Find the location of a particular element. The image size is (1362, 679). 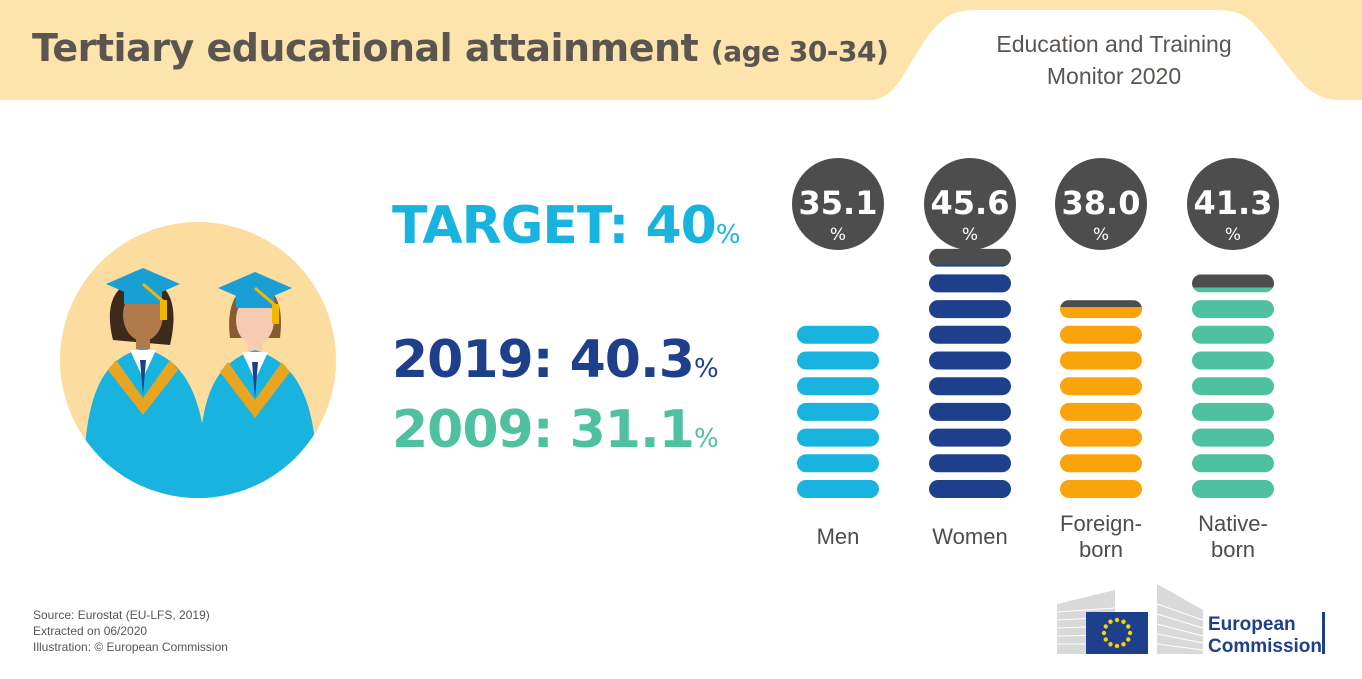

wordmark-bar is located at coordinates (1323, 633).